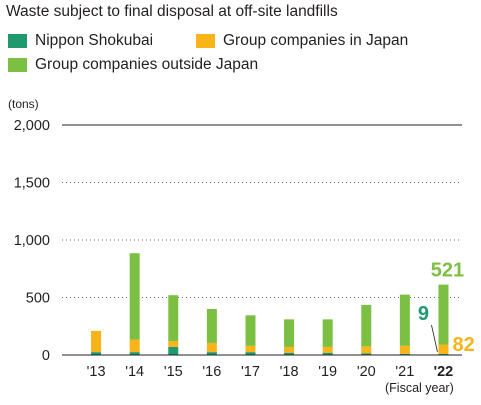  What do you see at coordinates (38, 299) in the screenshot?
I see `y-tick-label: 500` at bounding box center [38, 299].